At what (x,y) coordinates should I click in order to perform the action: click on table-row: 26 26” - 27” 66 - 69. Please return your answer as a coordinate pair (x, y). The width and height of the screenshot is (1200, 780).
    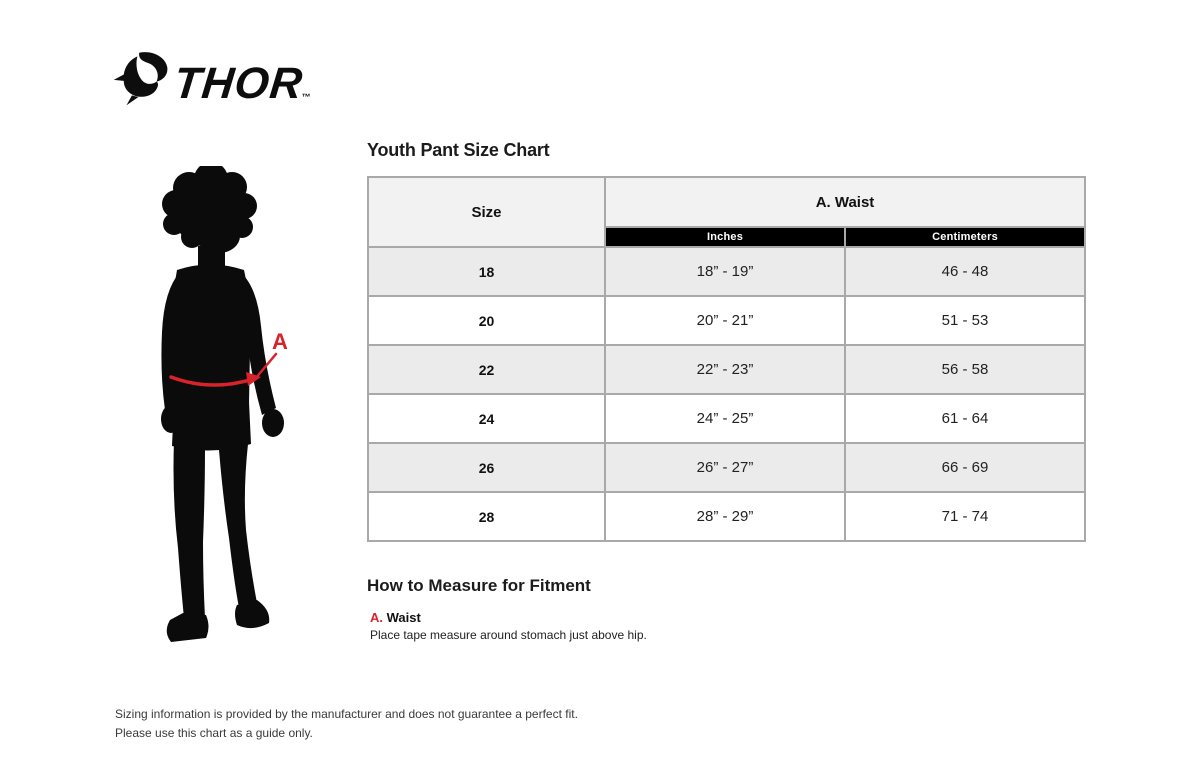
    Looking at the image, I should click on (726, 467).